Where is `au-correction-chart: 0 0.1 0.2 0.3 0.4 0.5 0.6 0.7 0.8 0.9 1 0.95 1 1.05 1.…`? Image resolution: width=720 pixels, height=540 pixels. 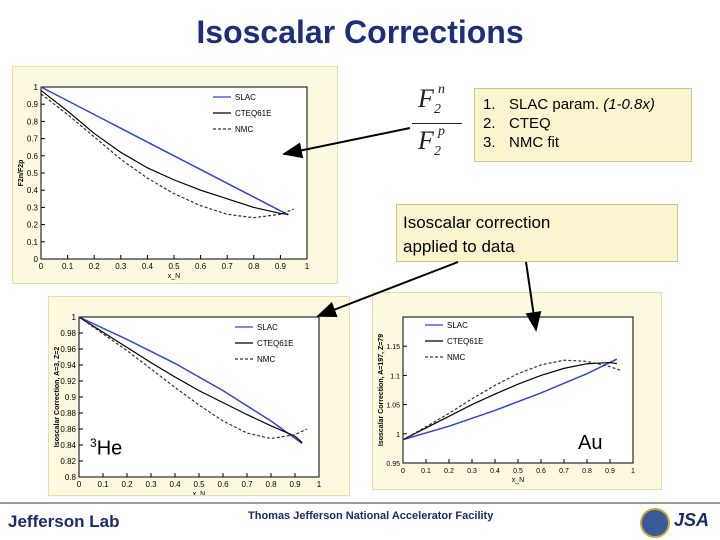 au-correction-chart: 0 0.1 0.2 0.3 0.4 0.5 0.6 0.7 0.8 0.9 1 0.95 1 1.05 1.… is located at coordinates (506, 400).